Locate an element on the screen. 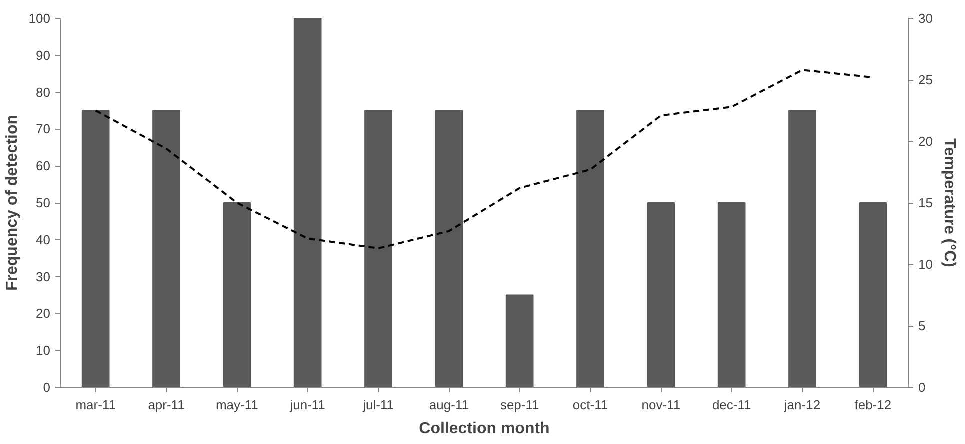 The height and width of the screenshot is (444, 965). x-tick-label: dec-11 is located at coordinates (732, 405).